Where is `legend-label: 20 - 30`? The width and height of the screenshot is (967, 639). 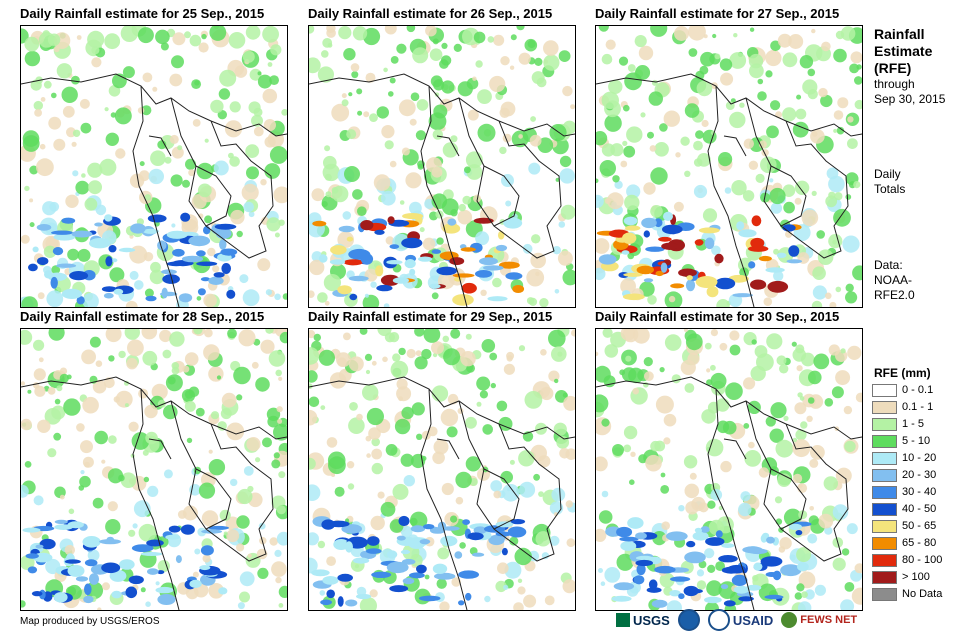 legend-label: 20 - 30 is located at coordinates (919, 475).